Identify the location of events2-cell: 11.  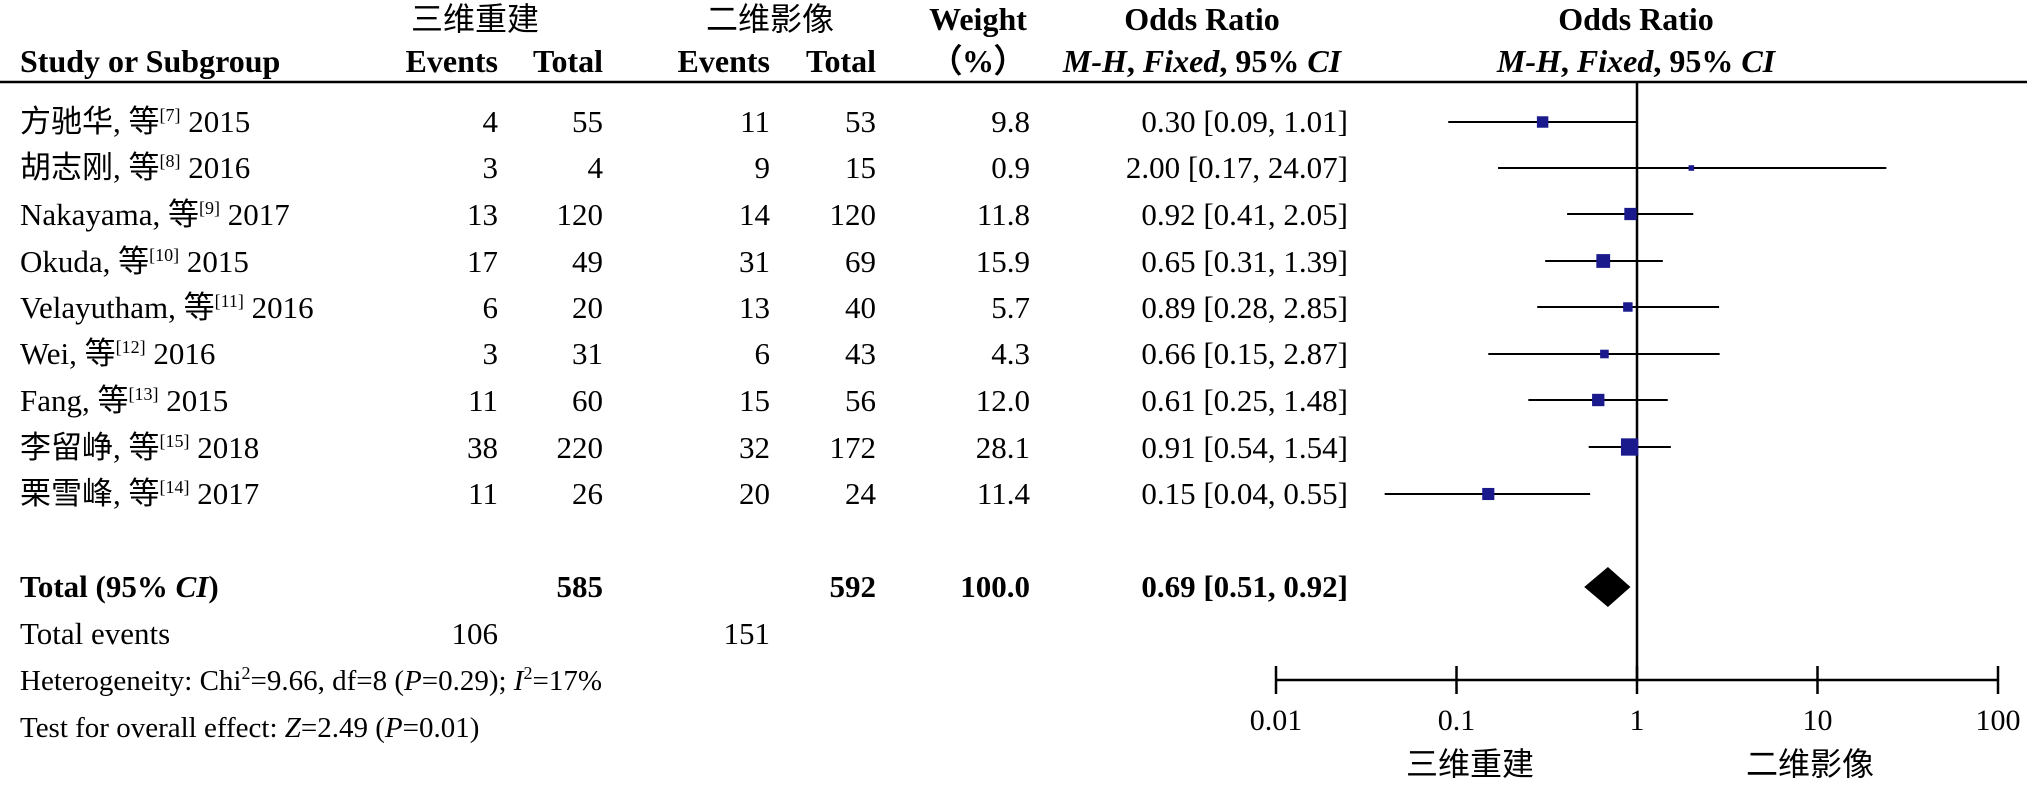
(755, 121).